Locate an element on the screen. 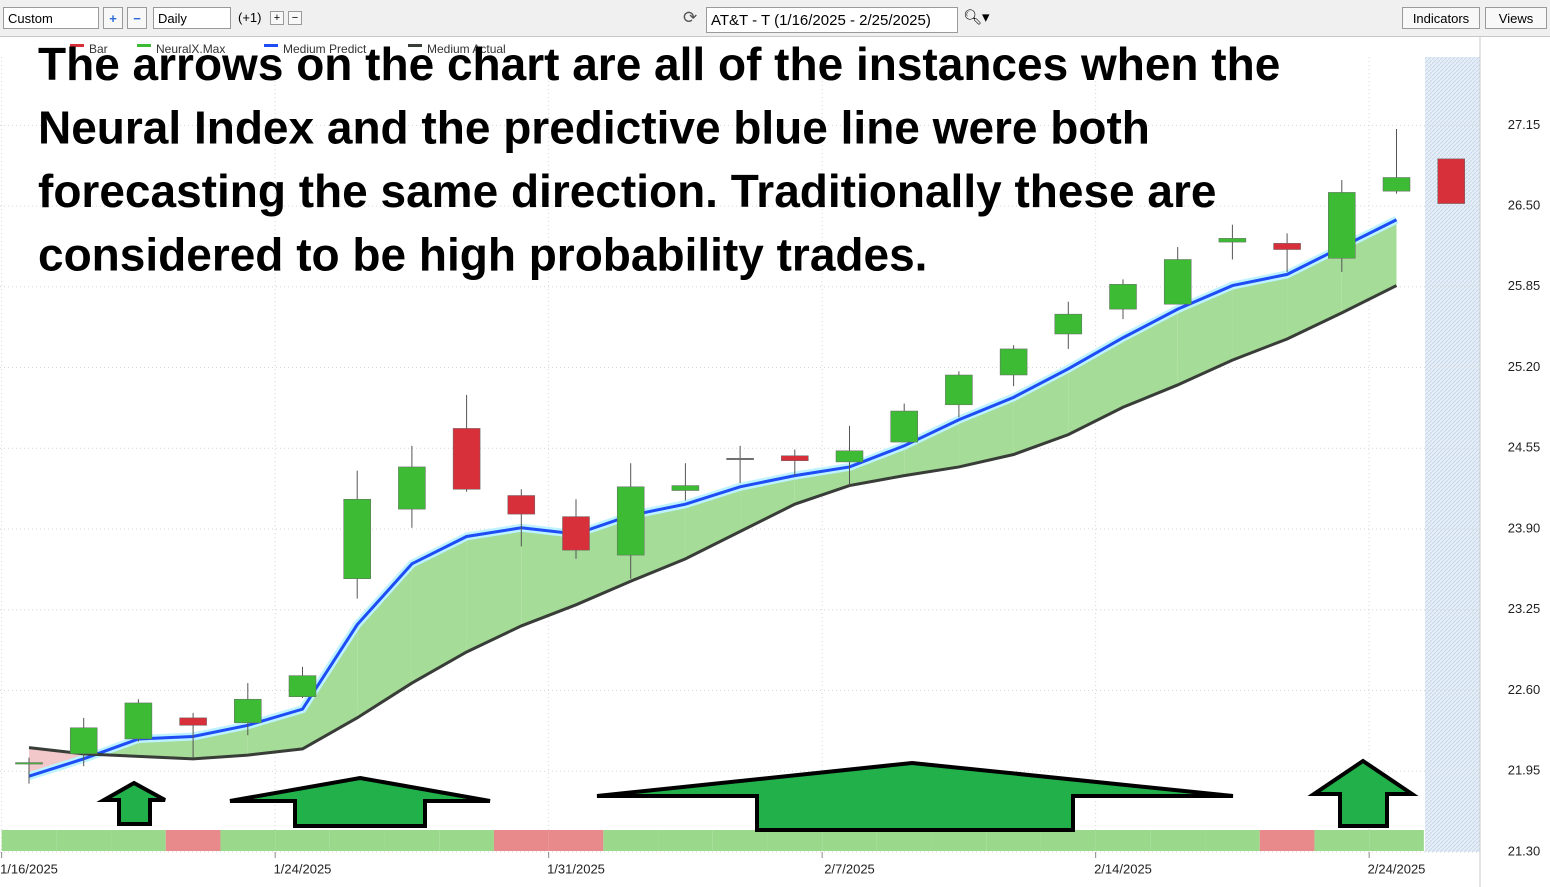  legend-label: NeuralX.Max is located at coordinates (190, 49).